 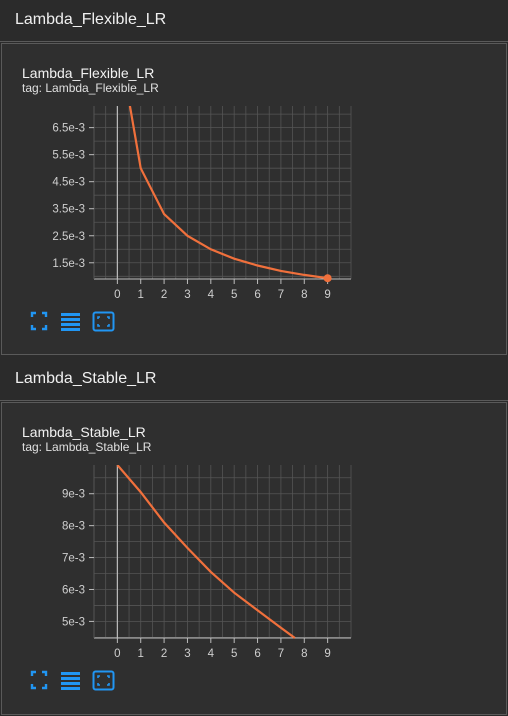 What do you see at coordinates (206, 551) in the screenshot?
I see `series-line` at bounding box center [206, 551].